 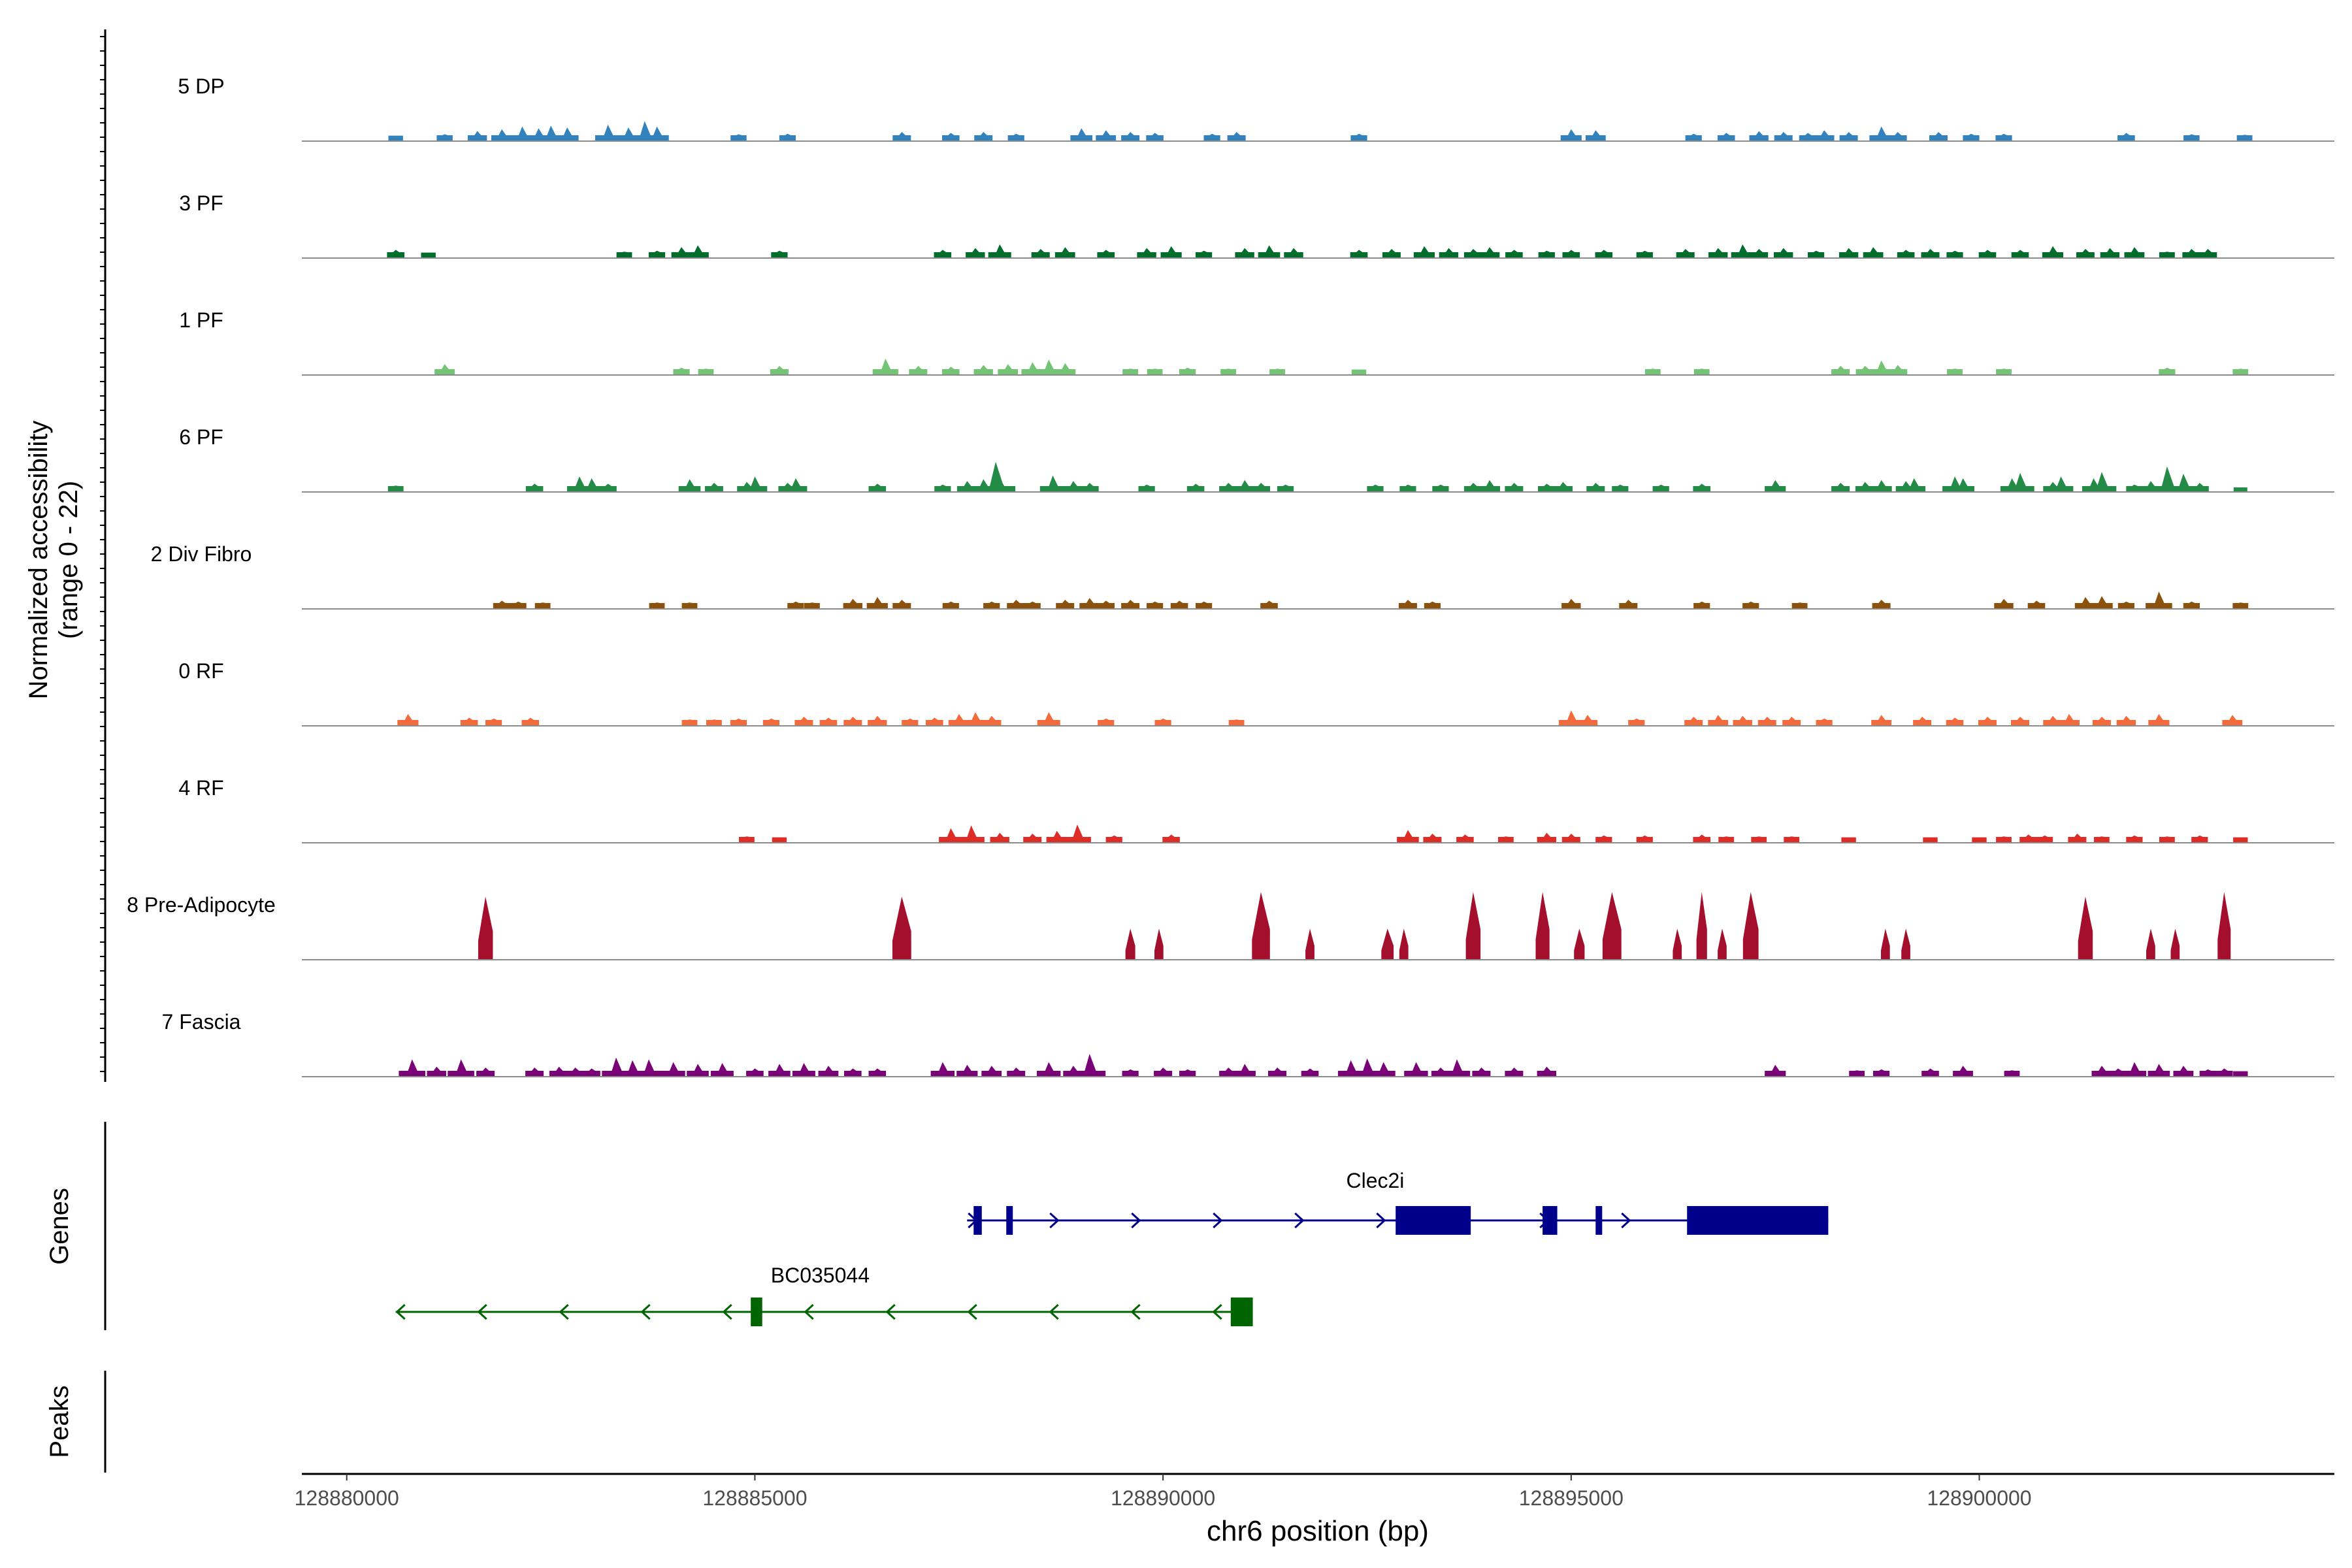 I want to click on track-label: 1 PF, so click(x=201, y=320).